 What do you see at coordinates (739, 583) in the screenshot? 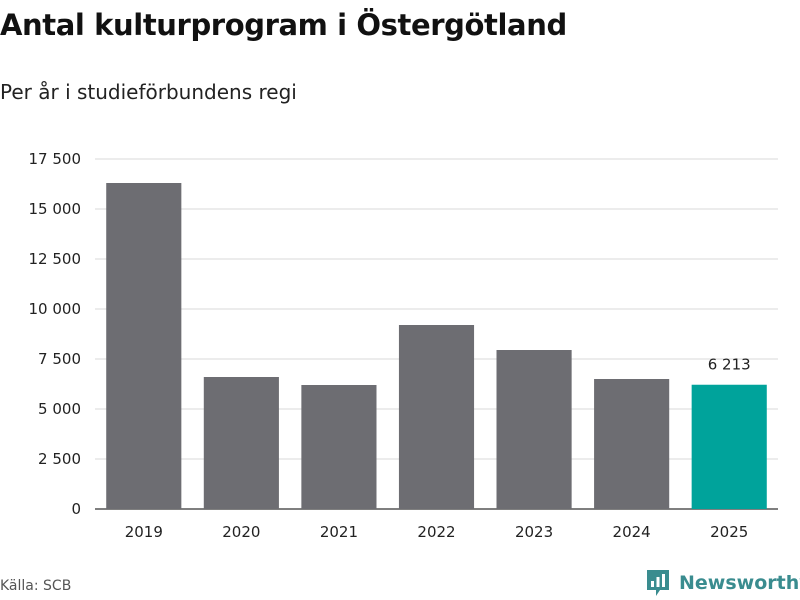
I see `brand-name: Newsworthy` at bounding box center [739, 583].